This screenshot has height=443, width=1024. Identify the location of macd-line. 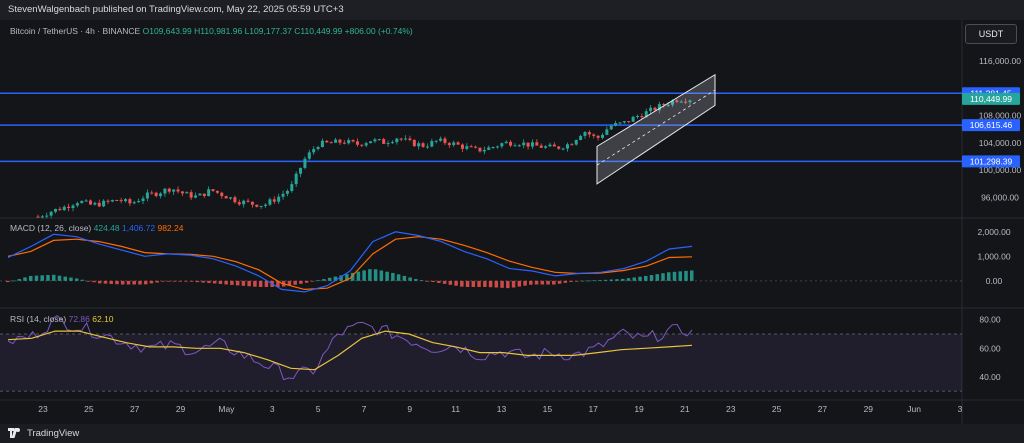
(350, 262).